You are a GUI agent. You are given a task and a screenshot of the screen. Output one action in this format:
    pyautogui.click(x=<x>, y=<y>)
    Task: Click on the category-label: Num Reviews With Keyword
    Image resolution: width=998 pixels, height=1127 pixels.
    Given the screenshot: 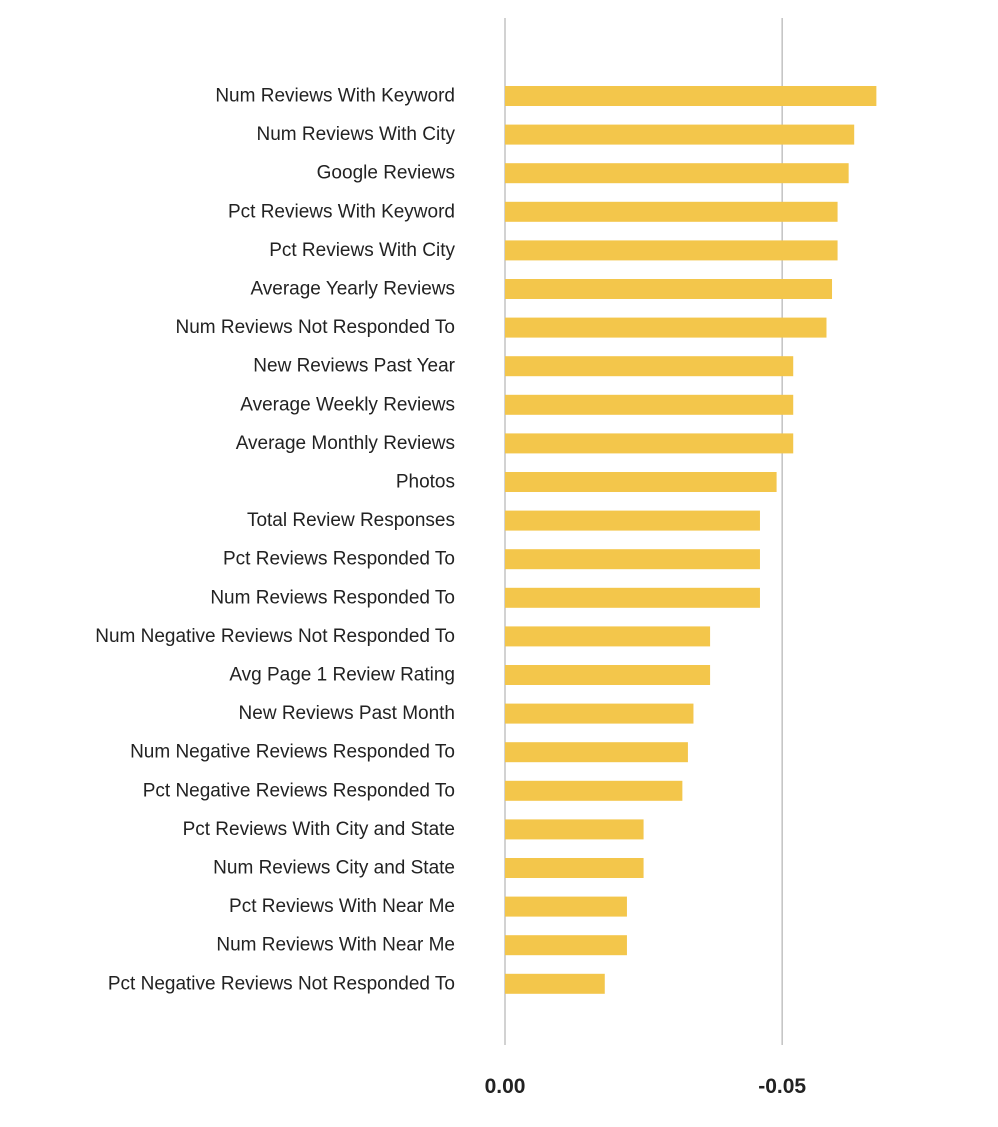 What is the action you would take?
    pyautogui.click(x=335, y=96)
    